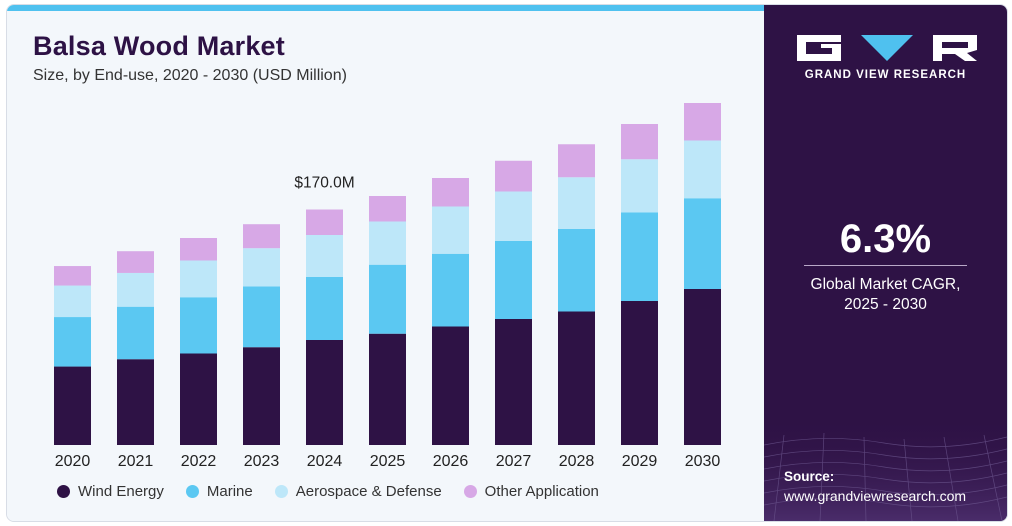 Image resolution: width=1012 pixels, height=526 pixels. I want to click on decorative-wave-graphic, so click(885, 468).